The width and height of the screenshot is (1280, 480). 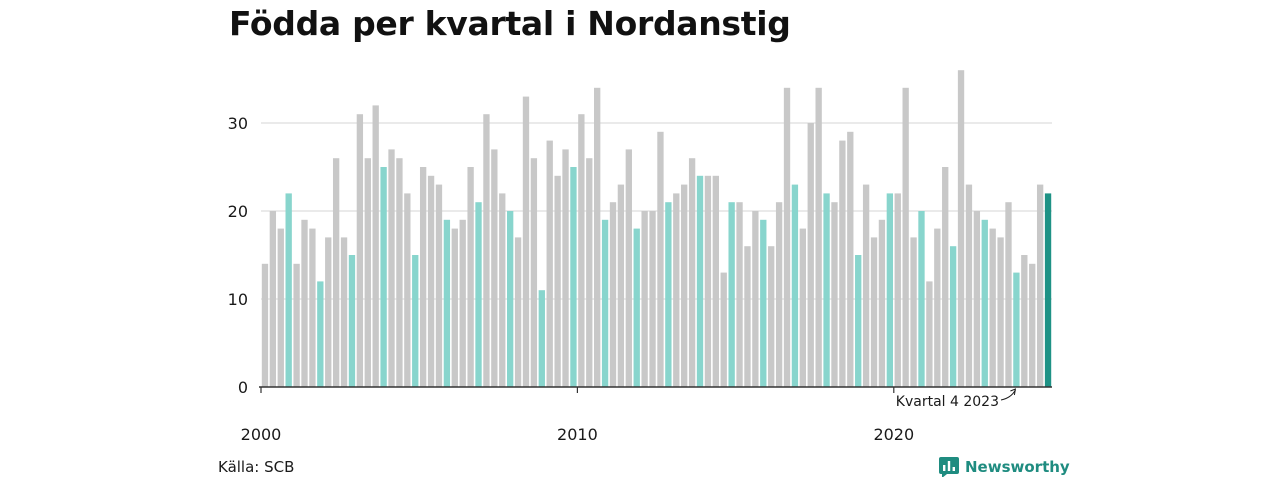 What do you see at coordinates (238, 123) in the screenshot?
I see `y-tick-label: 30` at bounding box center [238, 123].